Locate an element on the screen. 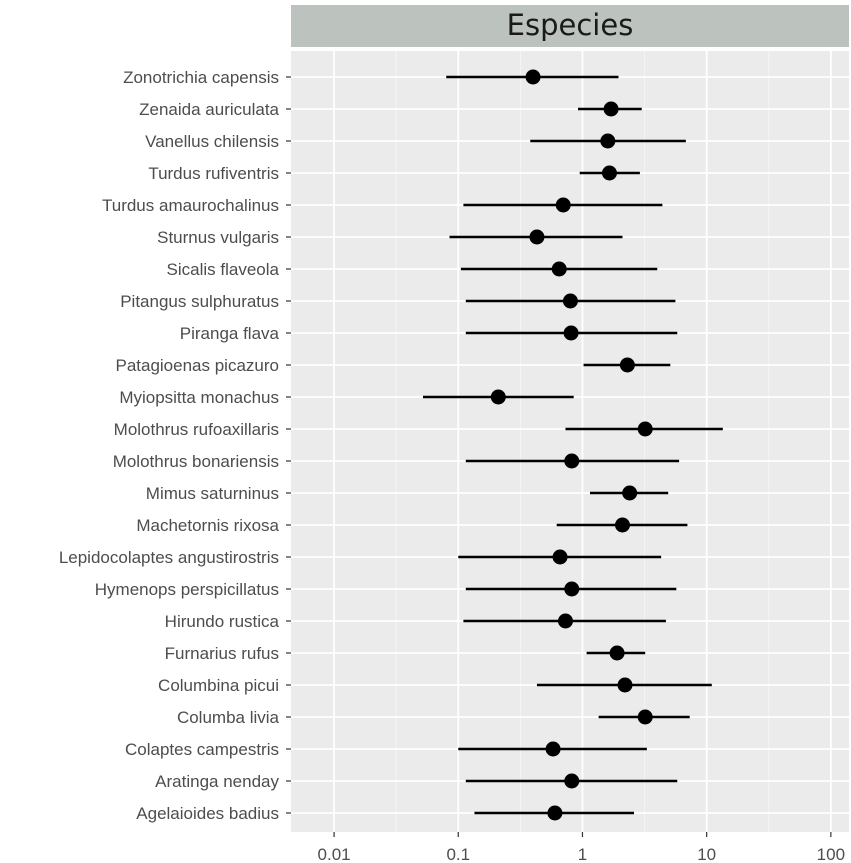  y-tick-label: Sturnus vulgaris is located at coordinates (218, 237).